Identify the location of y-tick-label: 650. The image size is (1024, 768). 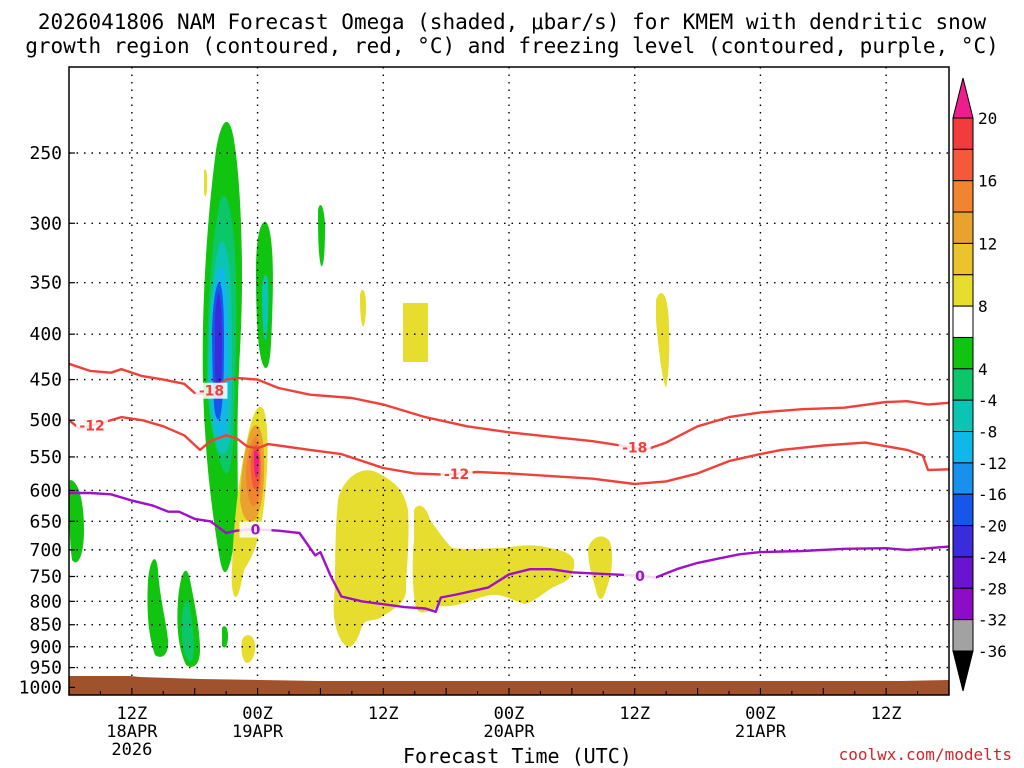
(45, 521).